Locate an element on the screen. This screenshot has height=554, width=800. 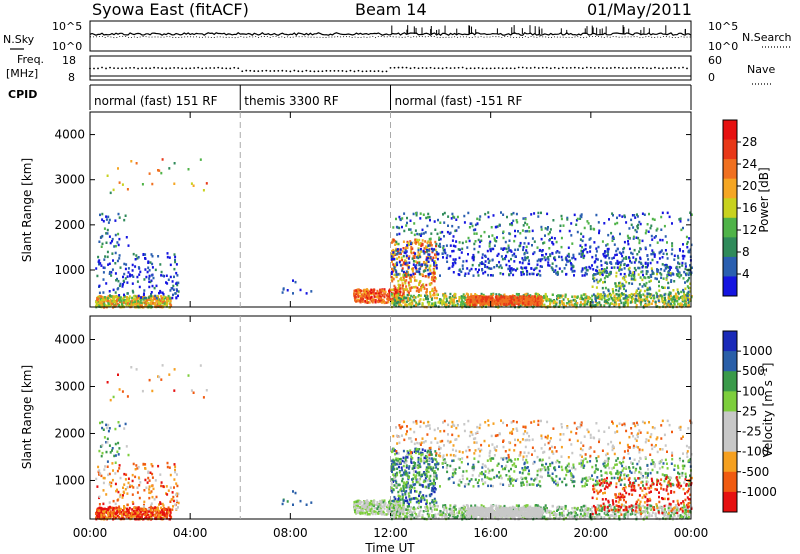
colorbar-swatch is located at coordinates (730, 149).